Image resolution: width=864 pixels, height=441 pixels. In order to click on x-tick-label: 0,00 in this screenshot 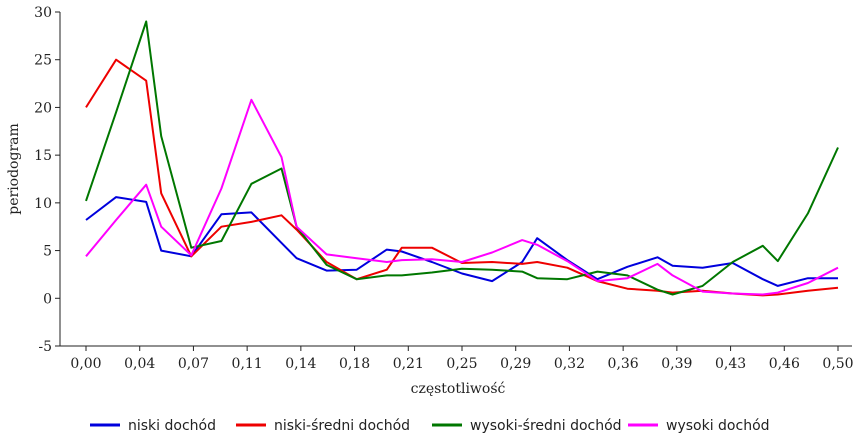, I will do `click(85, 364)`.